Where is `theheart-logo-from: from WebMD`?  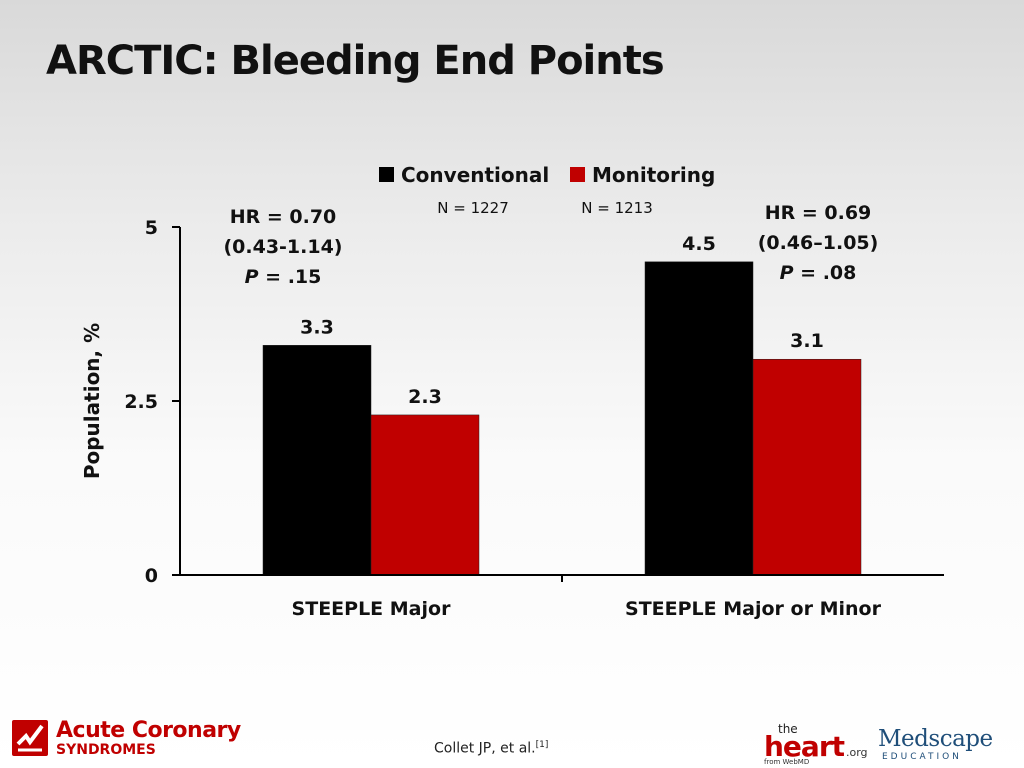
theheart-logo-from: from WebMD is located at coordinates (787, 762).